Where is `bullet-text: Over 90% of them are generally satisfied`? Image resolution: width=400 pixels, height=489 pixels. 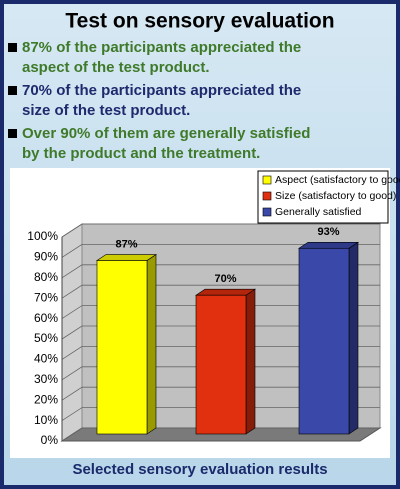
bullet-text: Over 90% of them are generally satisfied is located at coordinates (166, 133).